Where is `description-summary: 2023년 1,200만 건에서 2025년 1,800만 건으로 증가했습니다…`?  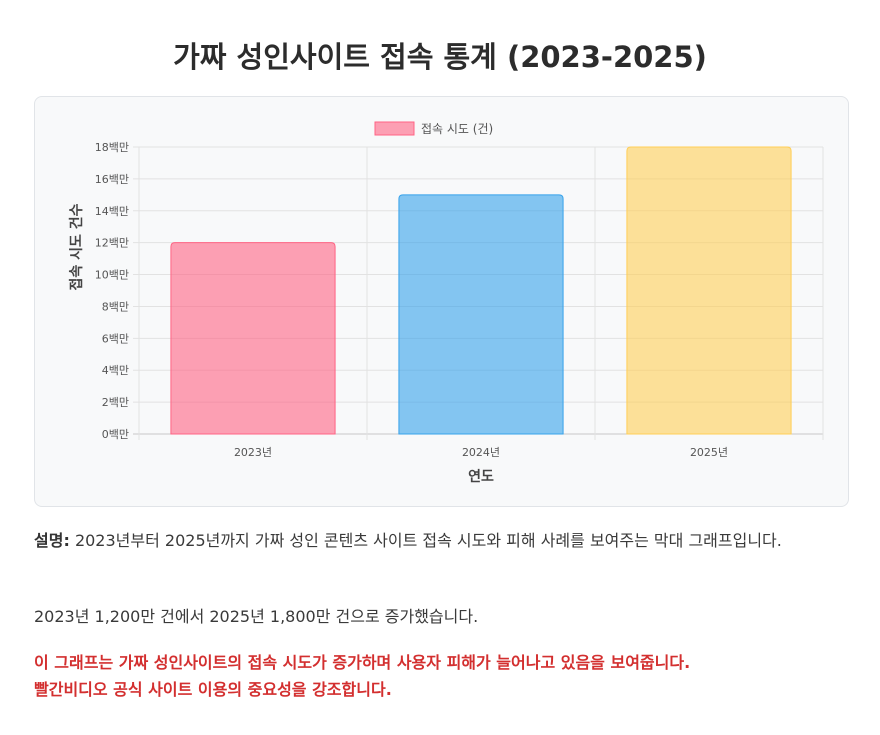 description-summary: 2023년 1,200만 건에서 2025년 1,800만 건으로 증가했습니다… is located at coordinates (256, 616).